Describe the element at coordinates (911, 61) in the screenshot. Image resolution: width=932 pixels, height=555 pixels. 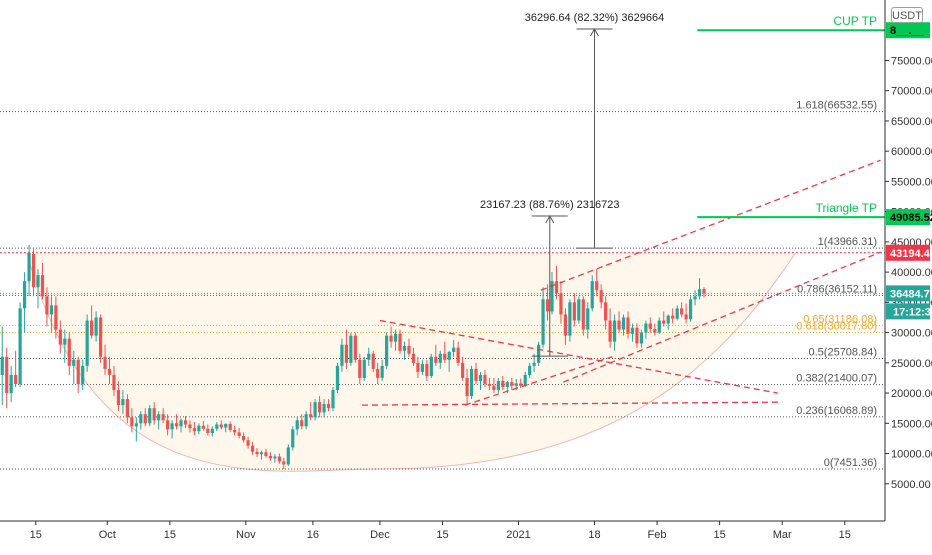
I see `y-tick-label: 75000.00` at that location.